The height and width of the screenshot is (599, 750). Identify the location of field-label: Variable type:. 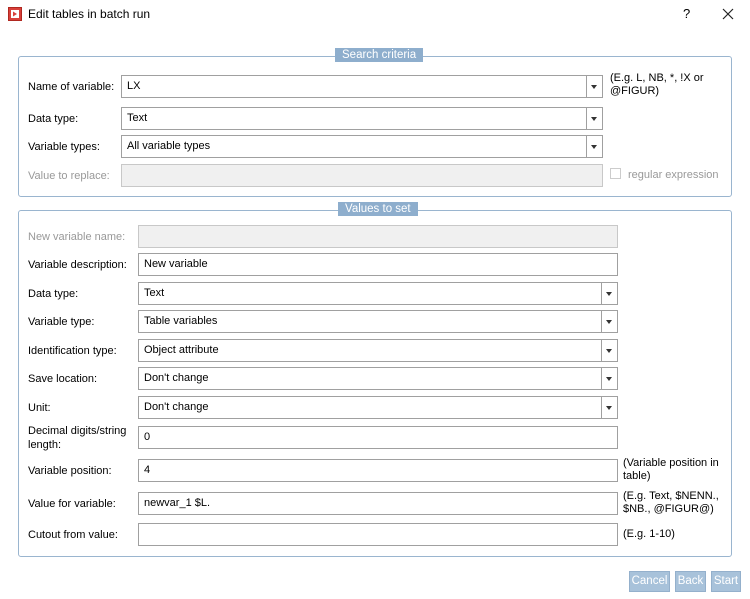
(61, 322).